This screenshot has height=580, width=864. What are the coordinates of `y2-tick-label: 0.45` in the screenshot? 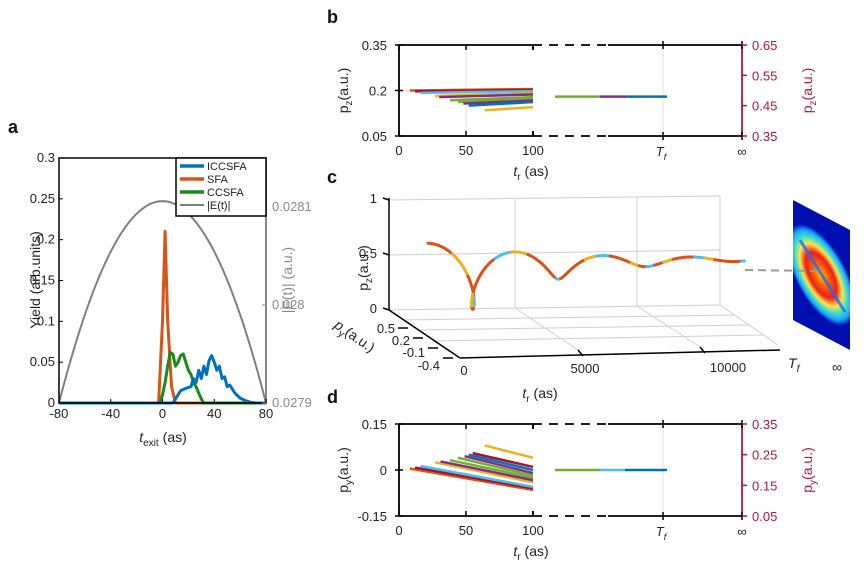 It's located at (764, 106).